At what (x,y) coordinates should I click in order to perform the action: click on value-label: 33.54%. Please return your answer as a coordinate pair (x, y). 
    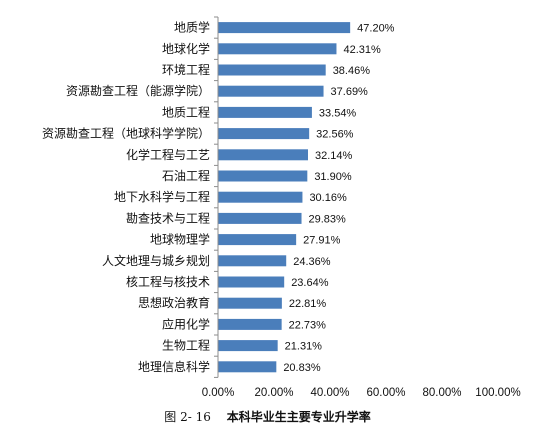
    Looking at the image, I should click on (338, 113).